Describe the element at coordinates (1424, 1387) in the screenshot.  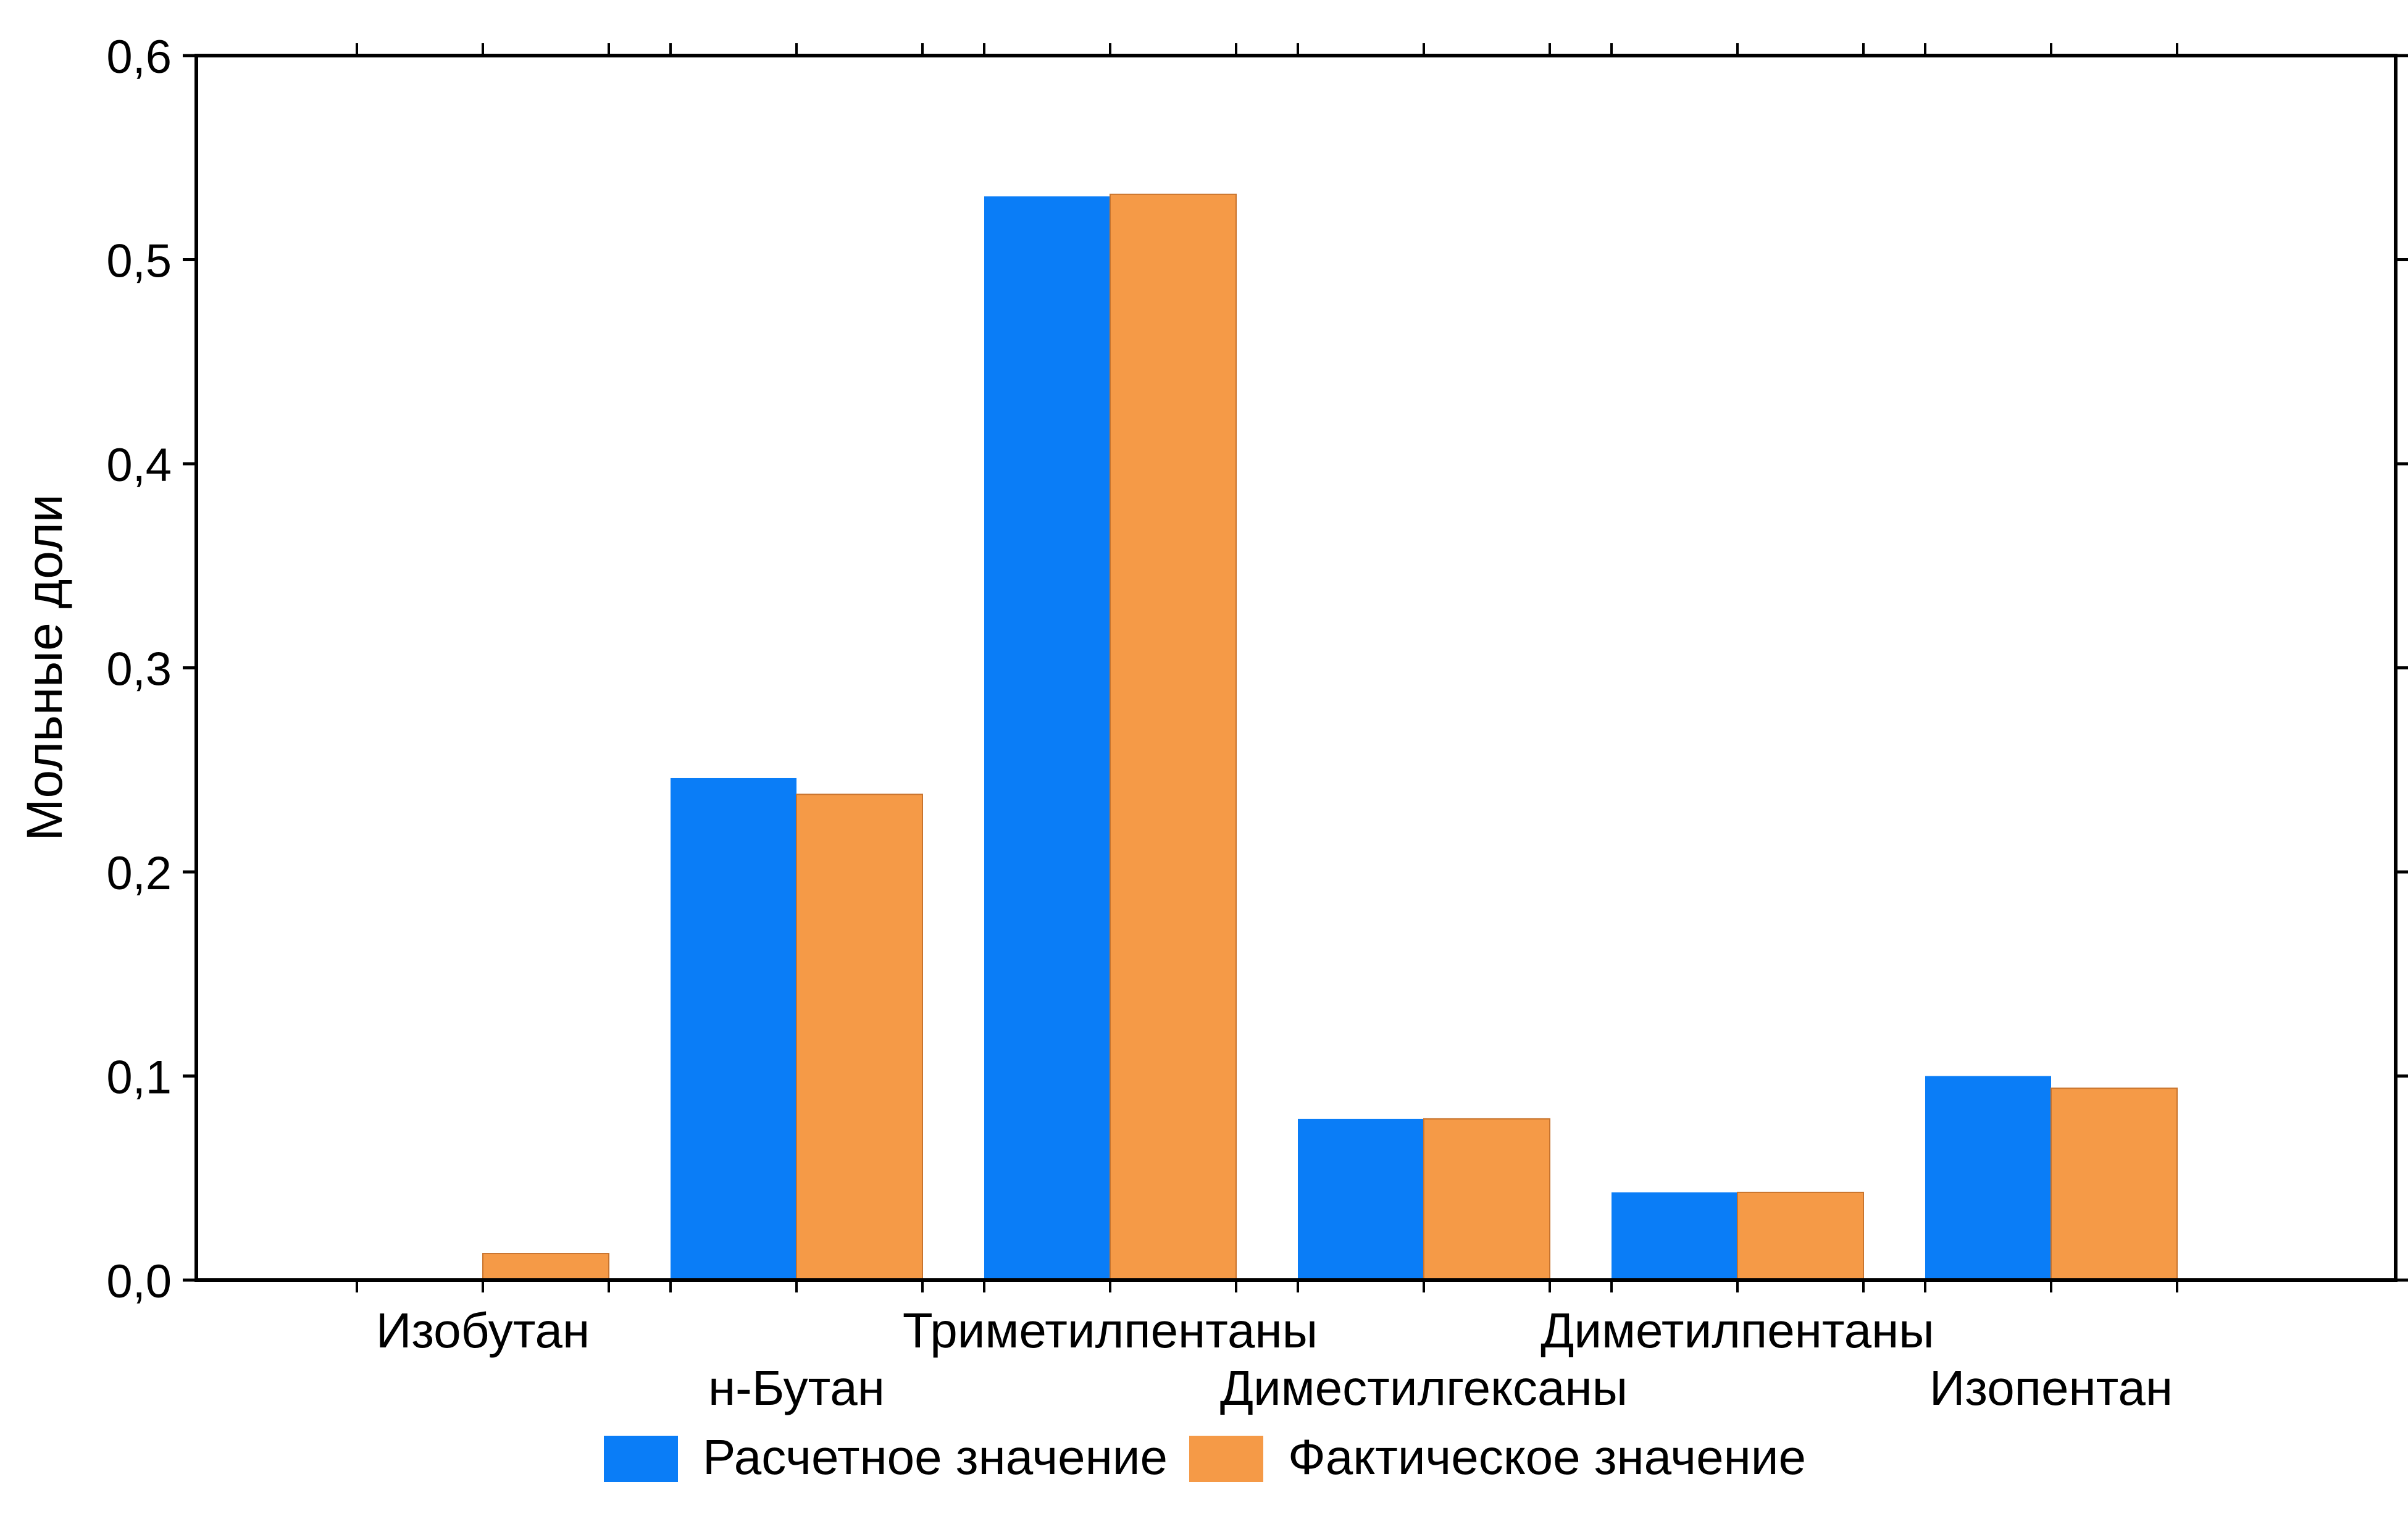
I see `x-tick-label: Диместилгексаны` at that location.